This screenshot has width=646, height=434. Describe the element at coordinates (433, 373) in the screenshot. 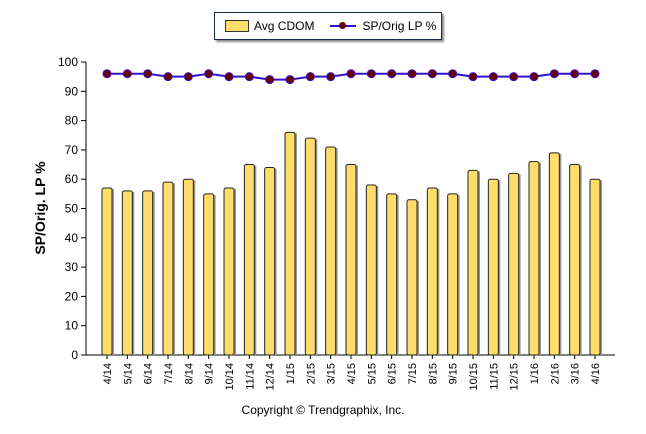

I see `x-tick-label: 8/15` at that location.